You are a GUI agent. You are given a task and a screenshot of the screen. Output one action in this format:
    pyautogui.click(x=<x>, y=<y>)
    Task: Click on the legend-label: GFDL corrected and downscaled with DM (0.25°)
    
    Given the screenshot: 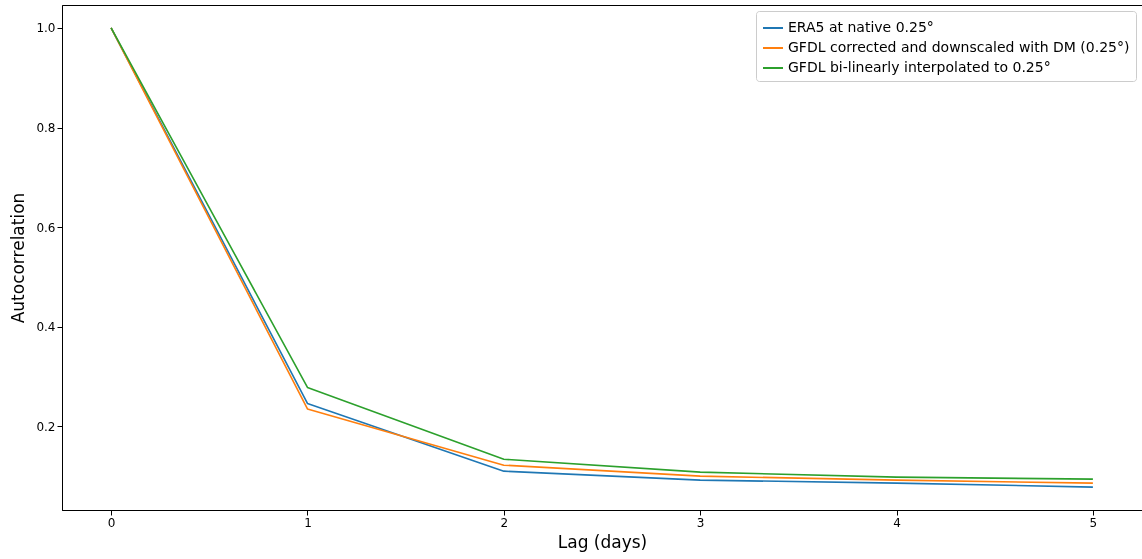 What is the action you would take?
    pyautogui.click(x=959, y=47)
    